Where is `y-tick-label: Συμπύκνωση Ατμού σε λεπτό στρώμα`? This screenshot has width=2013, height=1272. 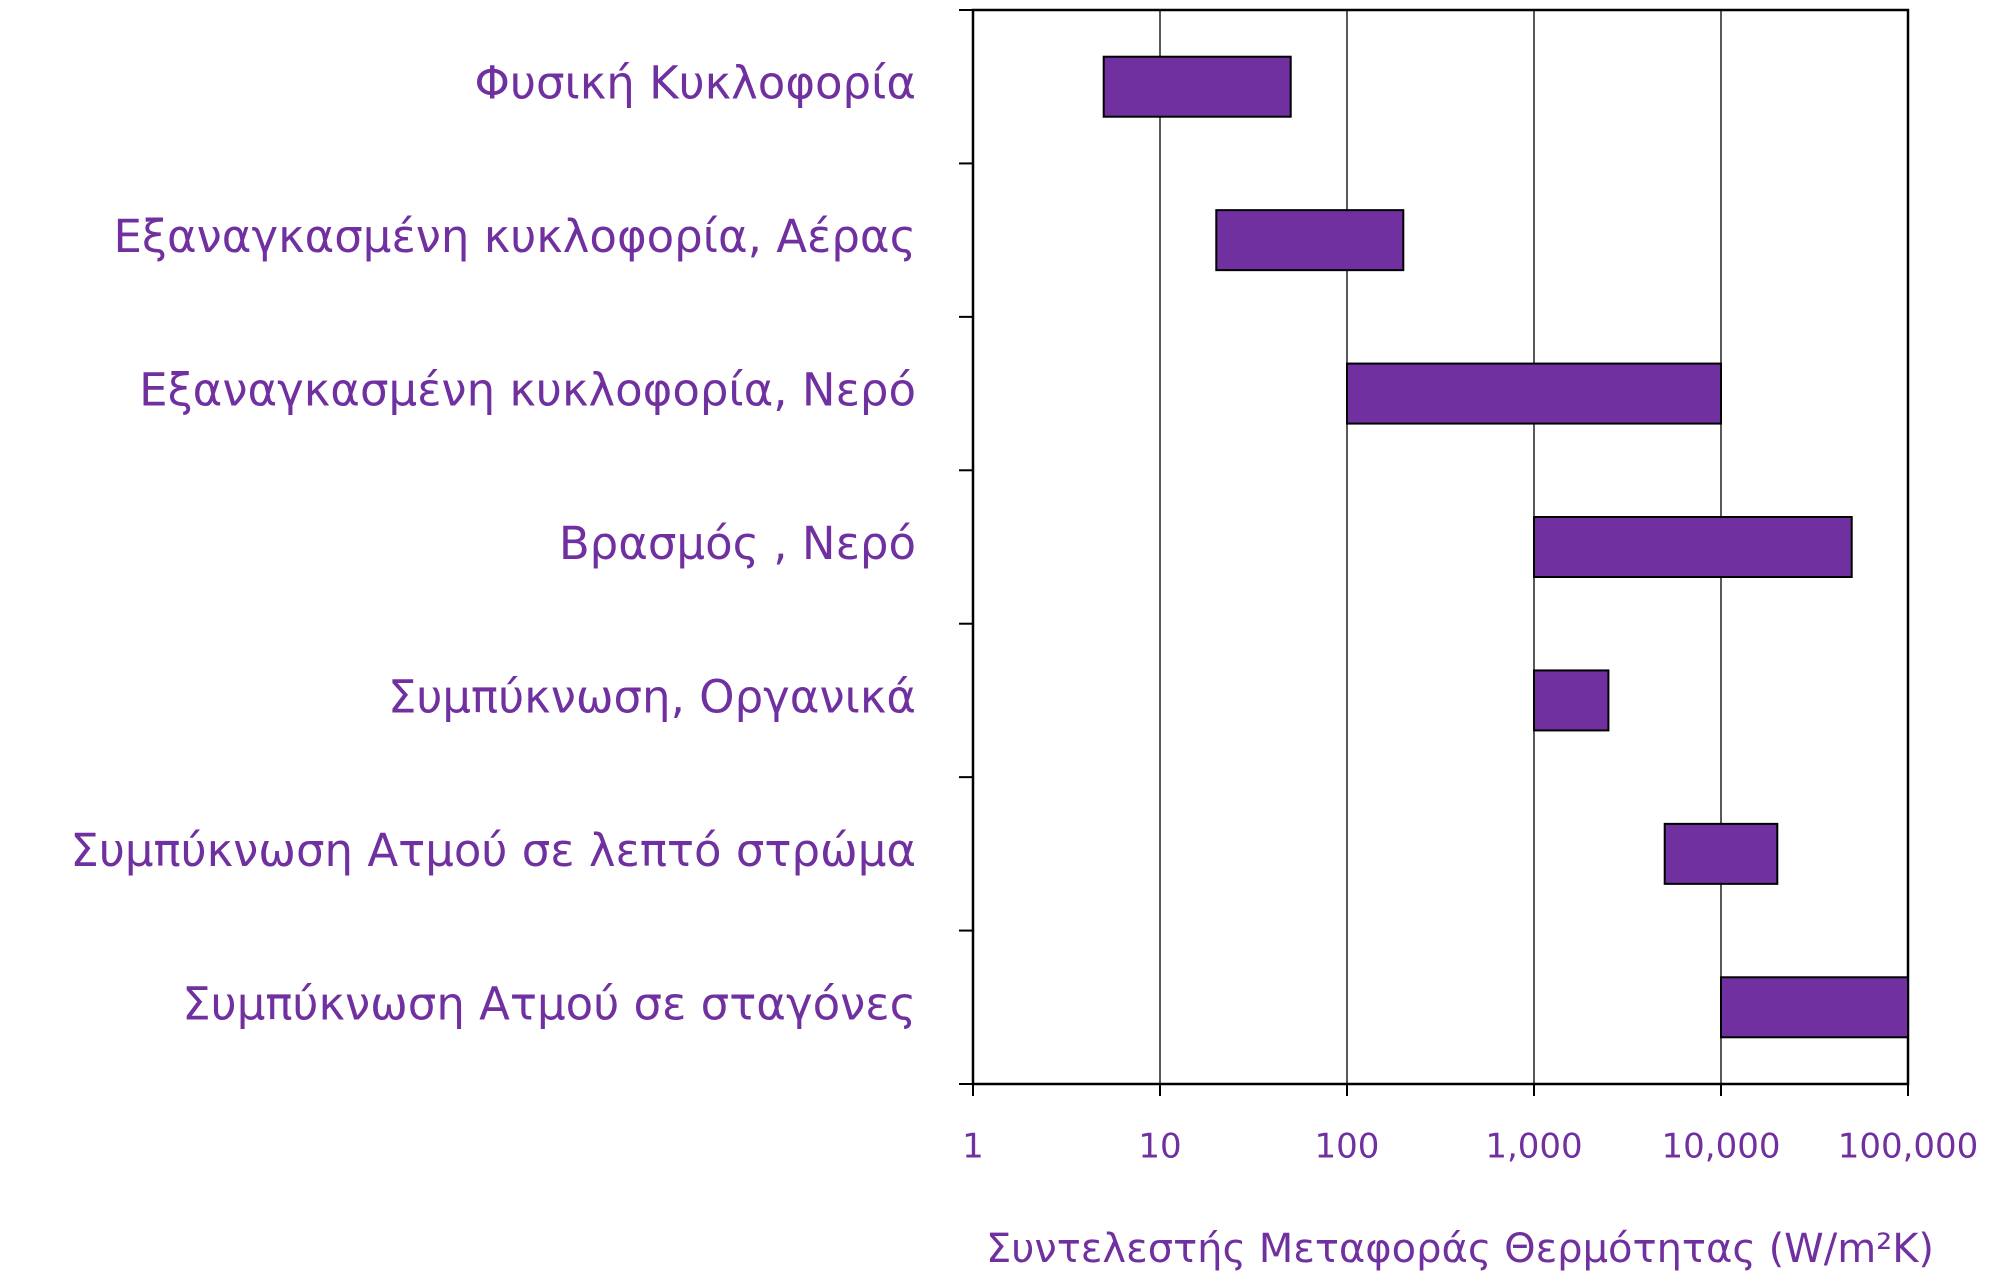
y-tick-label: Συμπύκνωση Ατμού σε λεπτό στρώμα is located at coordinates (493, 850).